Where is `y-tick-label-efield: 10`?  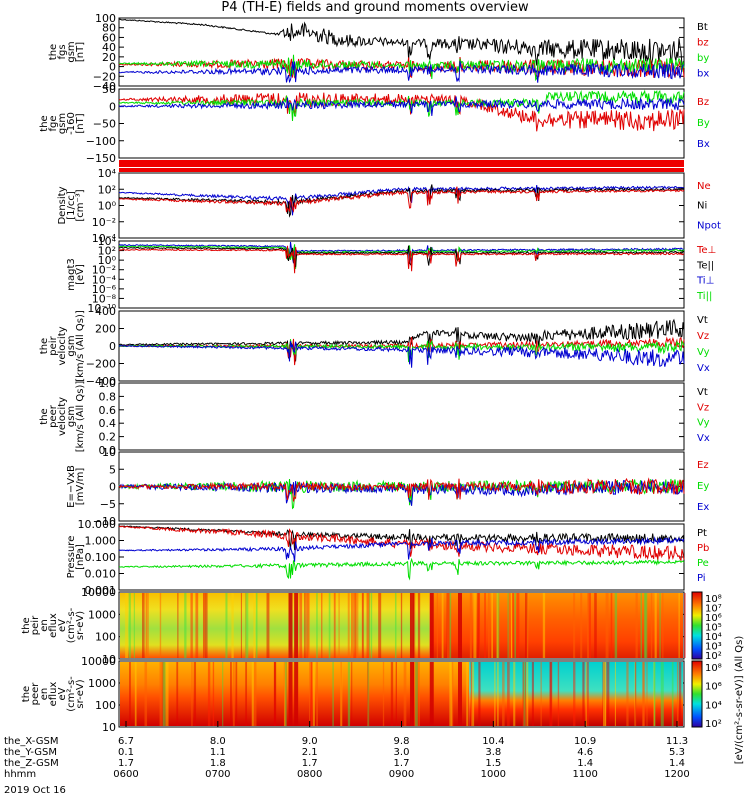 y-tick-label-efield: 10 is located at coordinates (109, 452).